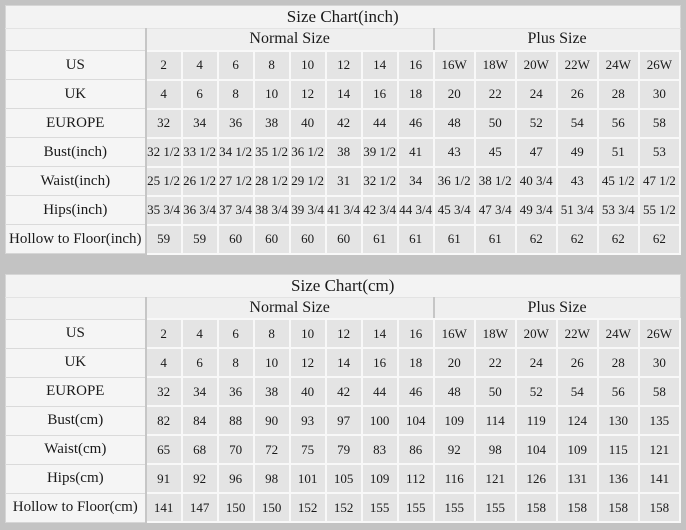  What do you see at coordinates (76, 478) in the screenshot?
I see `row-label: Hips(cm)` at bounding box center [76, 478].